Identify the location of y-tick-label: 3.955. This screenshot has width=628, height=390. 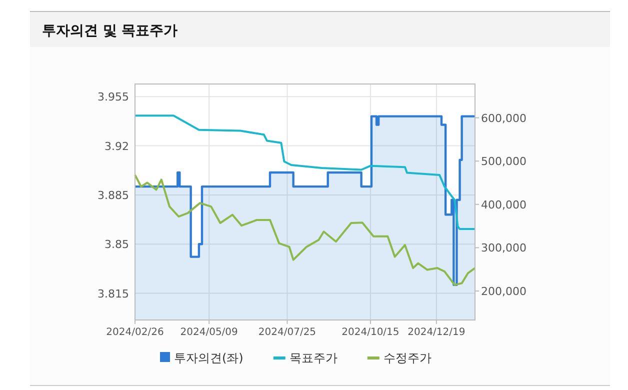
(113, 97).